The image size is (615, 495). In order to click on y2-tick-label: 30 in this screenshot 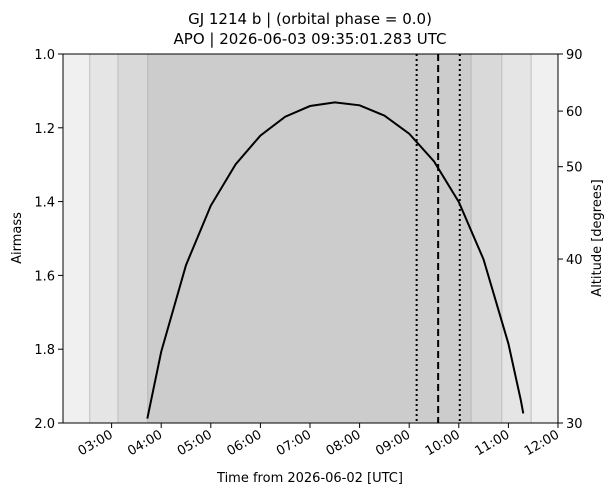, I will do `click(574, 424)`.